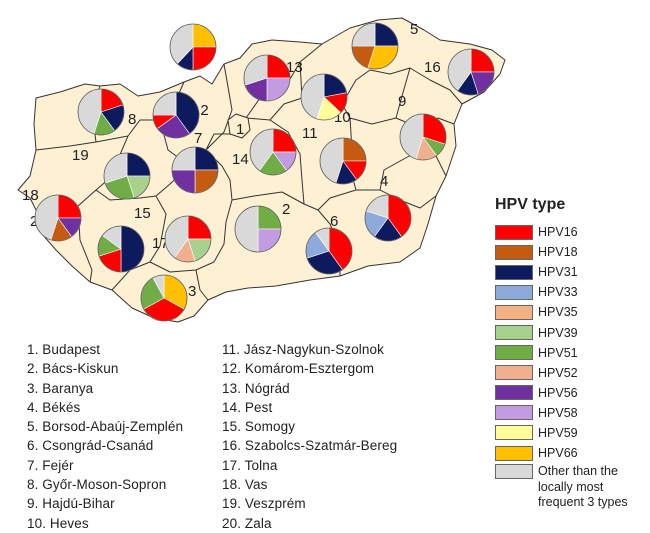 The image size is (650, 533). Describe the element at coordinates (514, 272) in the screenshot. I see `legend-swatch-hpv31` at that location.